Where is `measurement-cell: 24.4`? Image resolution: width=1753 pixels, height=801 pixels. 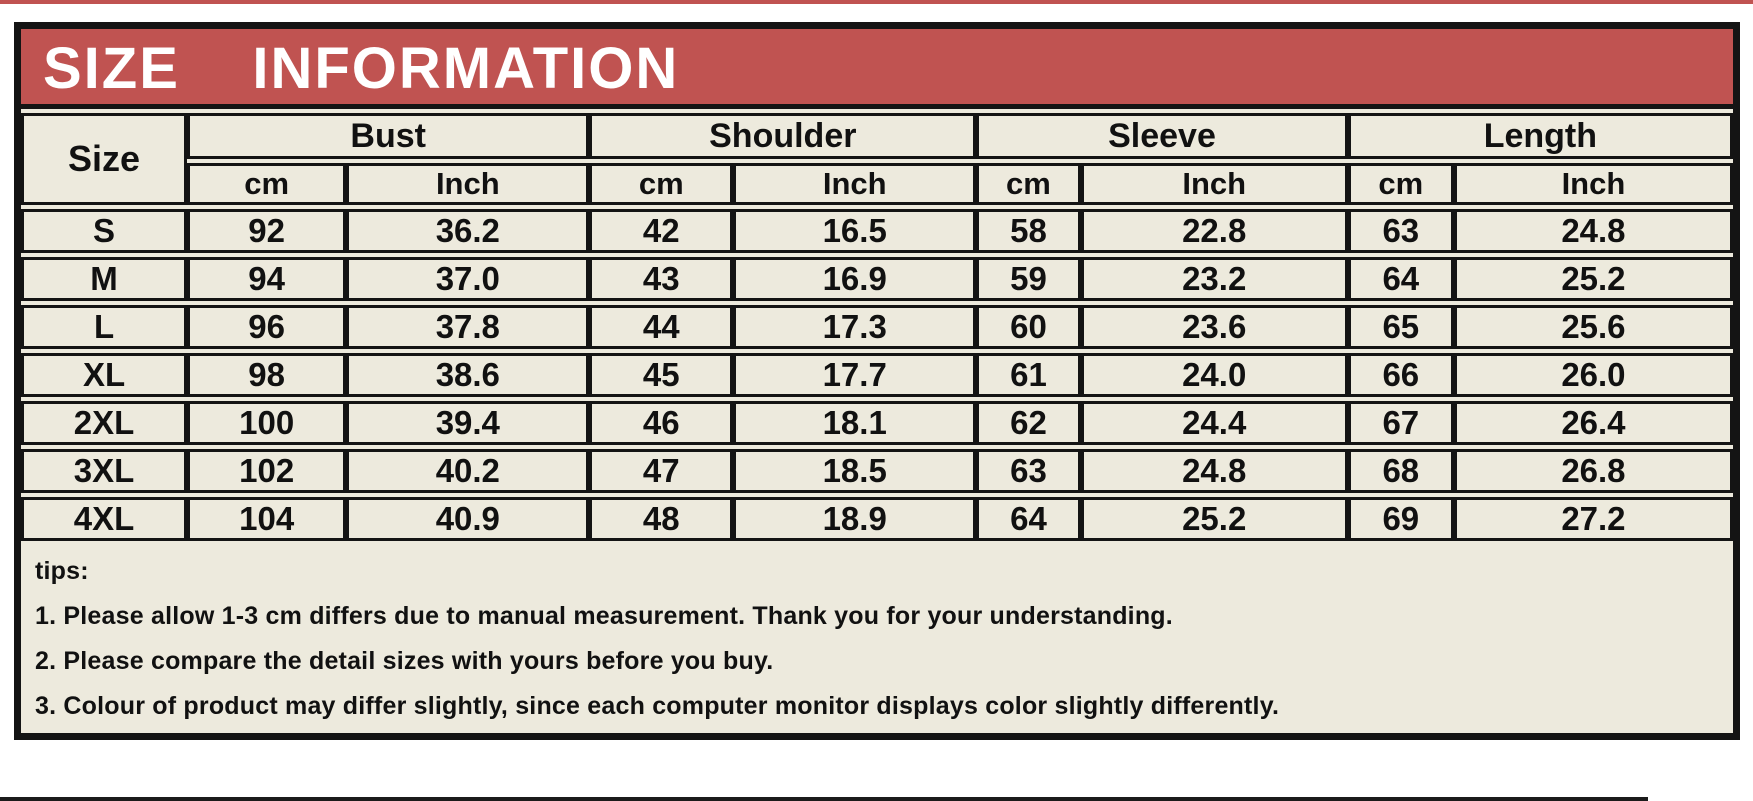 measurement-cell: 24.4 is located at coordinates (1214, 423).